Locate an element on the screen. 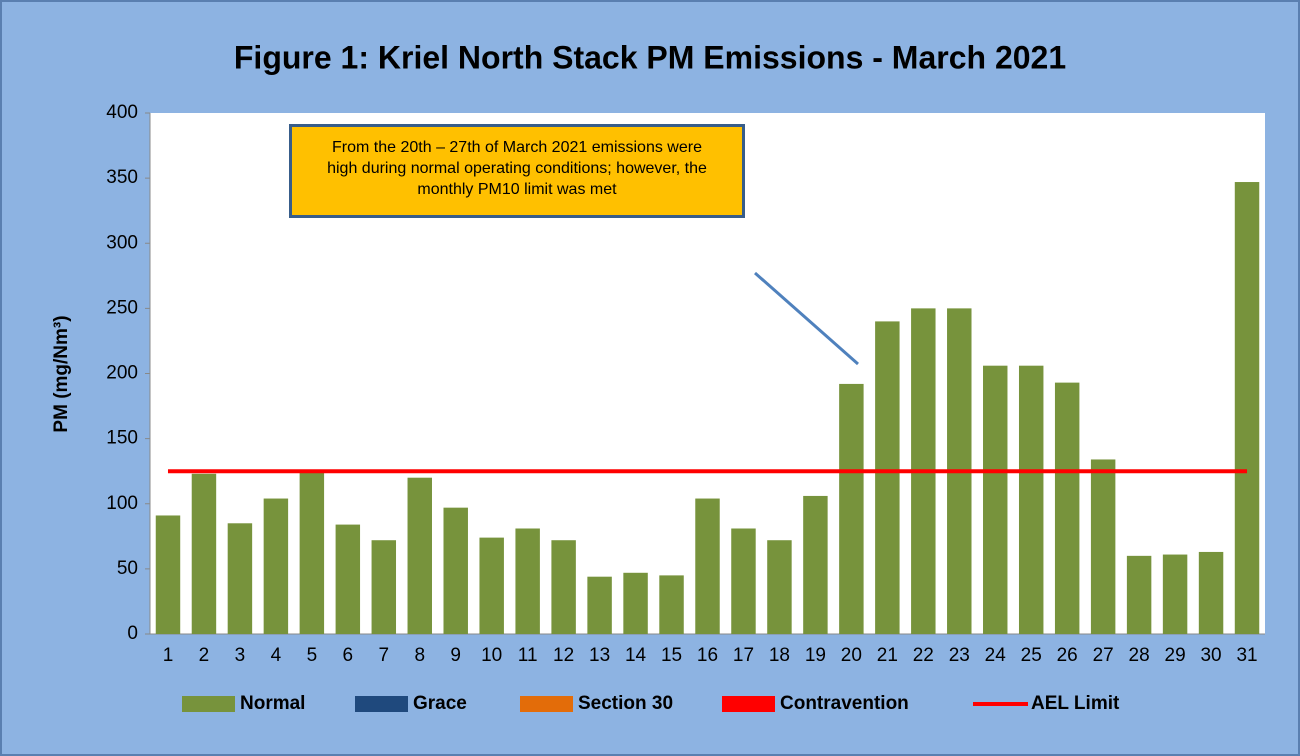 Image resolution: width=1300 pixels, height=756 pixels. y-tick-label: 0 is located at coordinates (132, 633).